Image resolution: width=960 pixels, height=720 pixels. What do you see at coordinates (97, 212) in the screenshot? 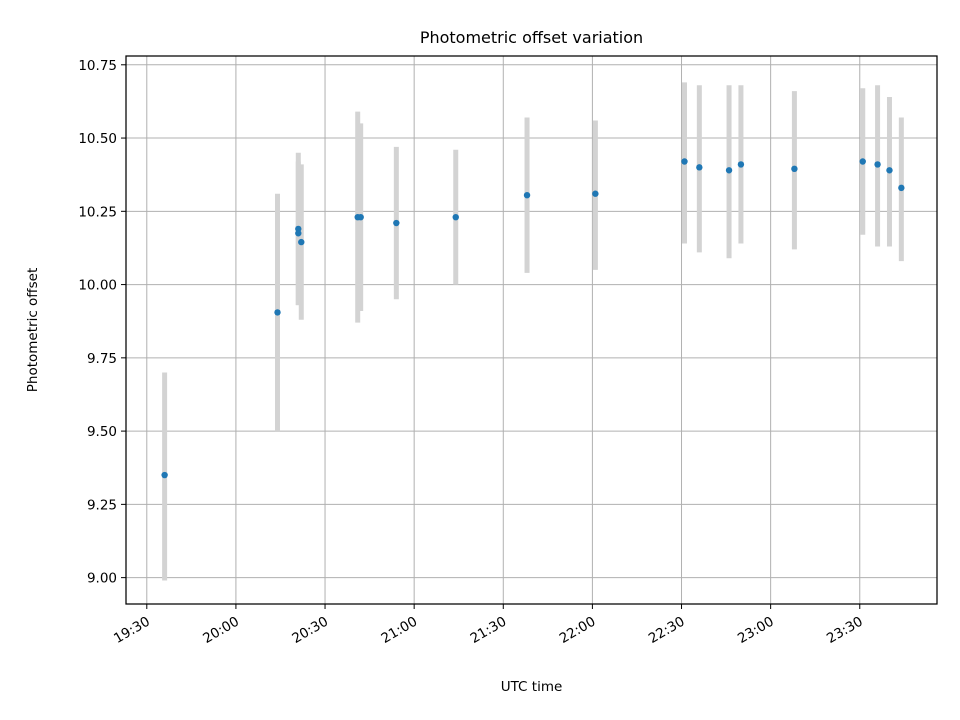
I see `y-tick-label: 10.25` at bounding box center [97, 212].